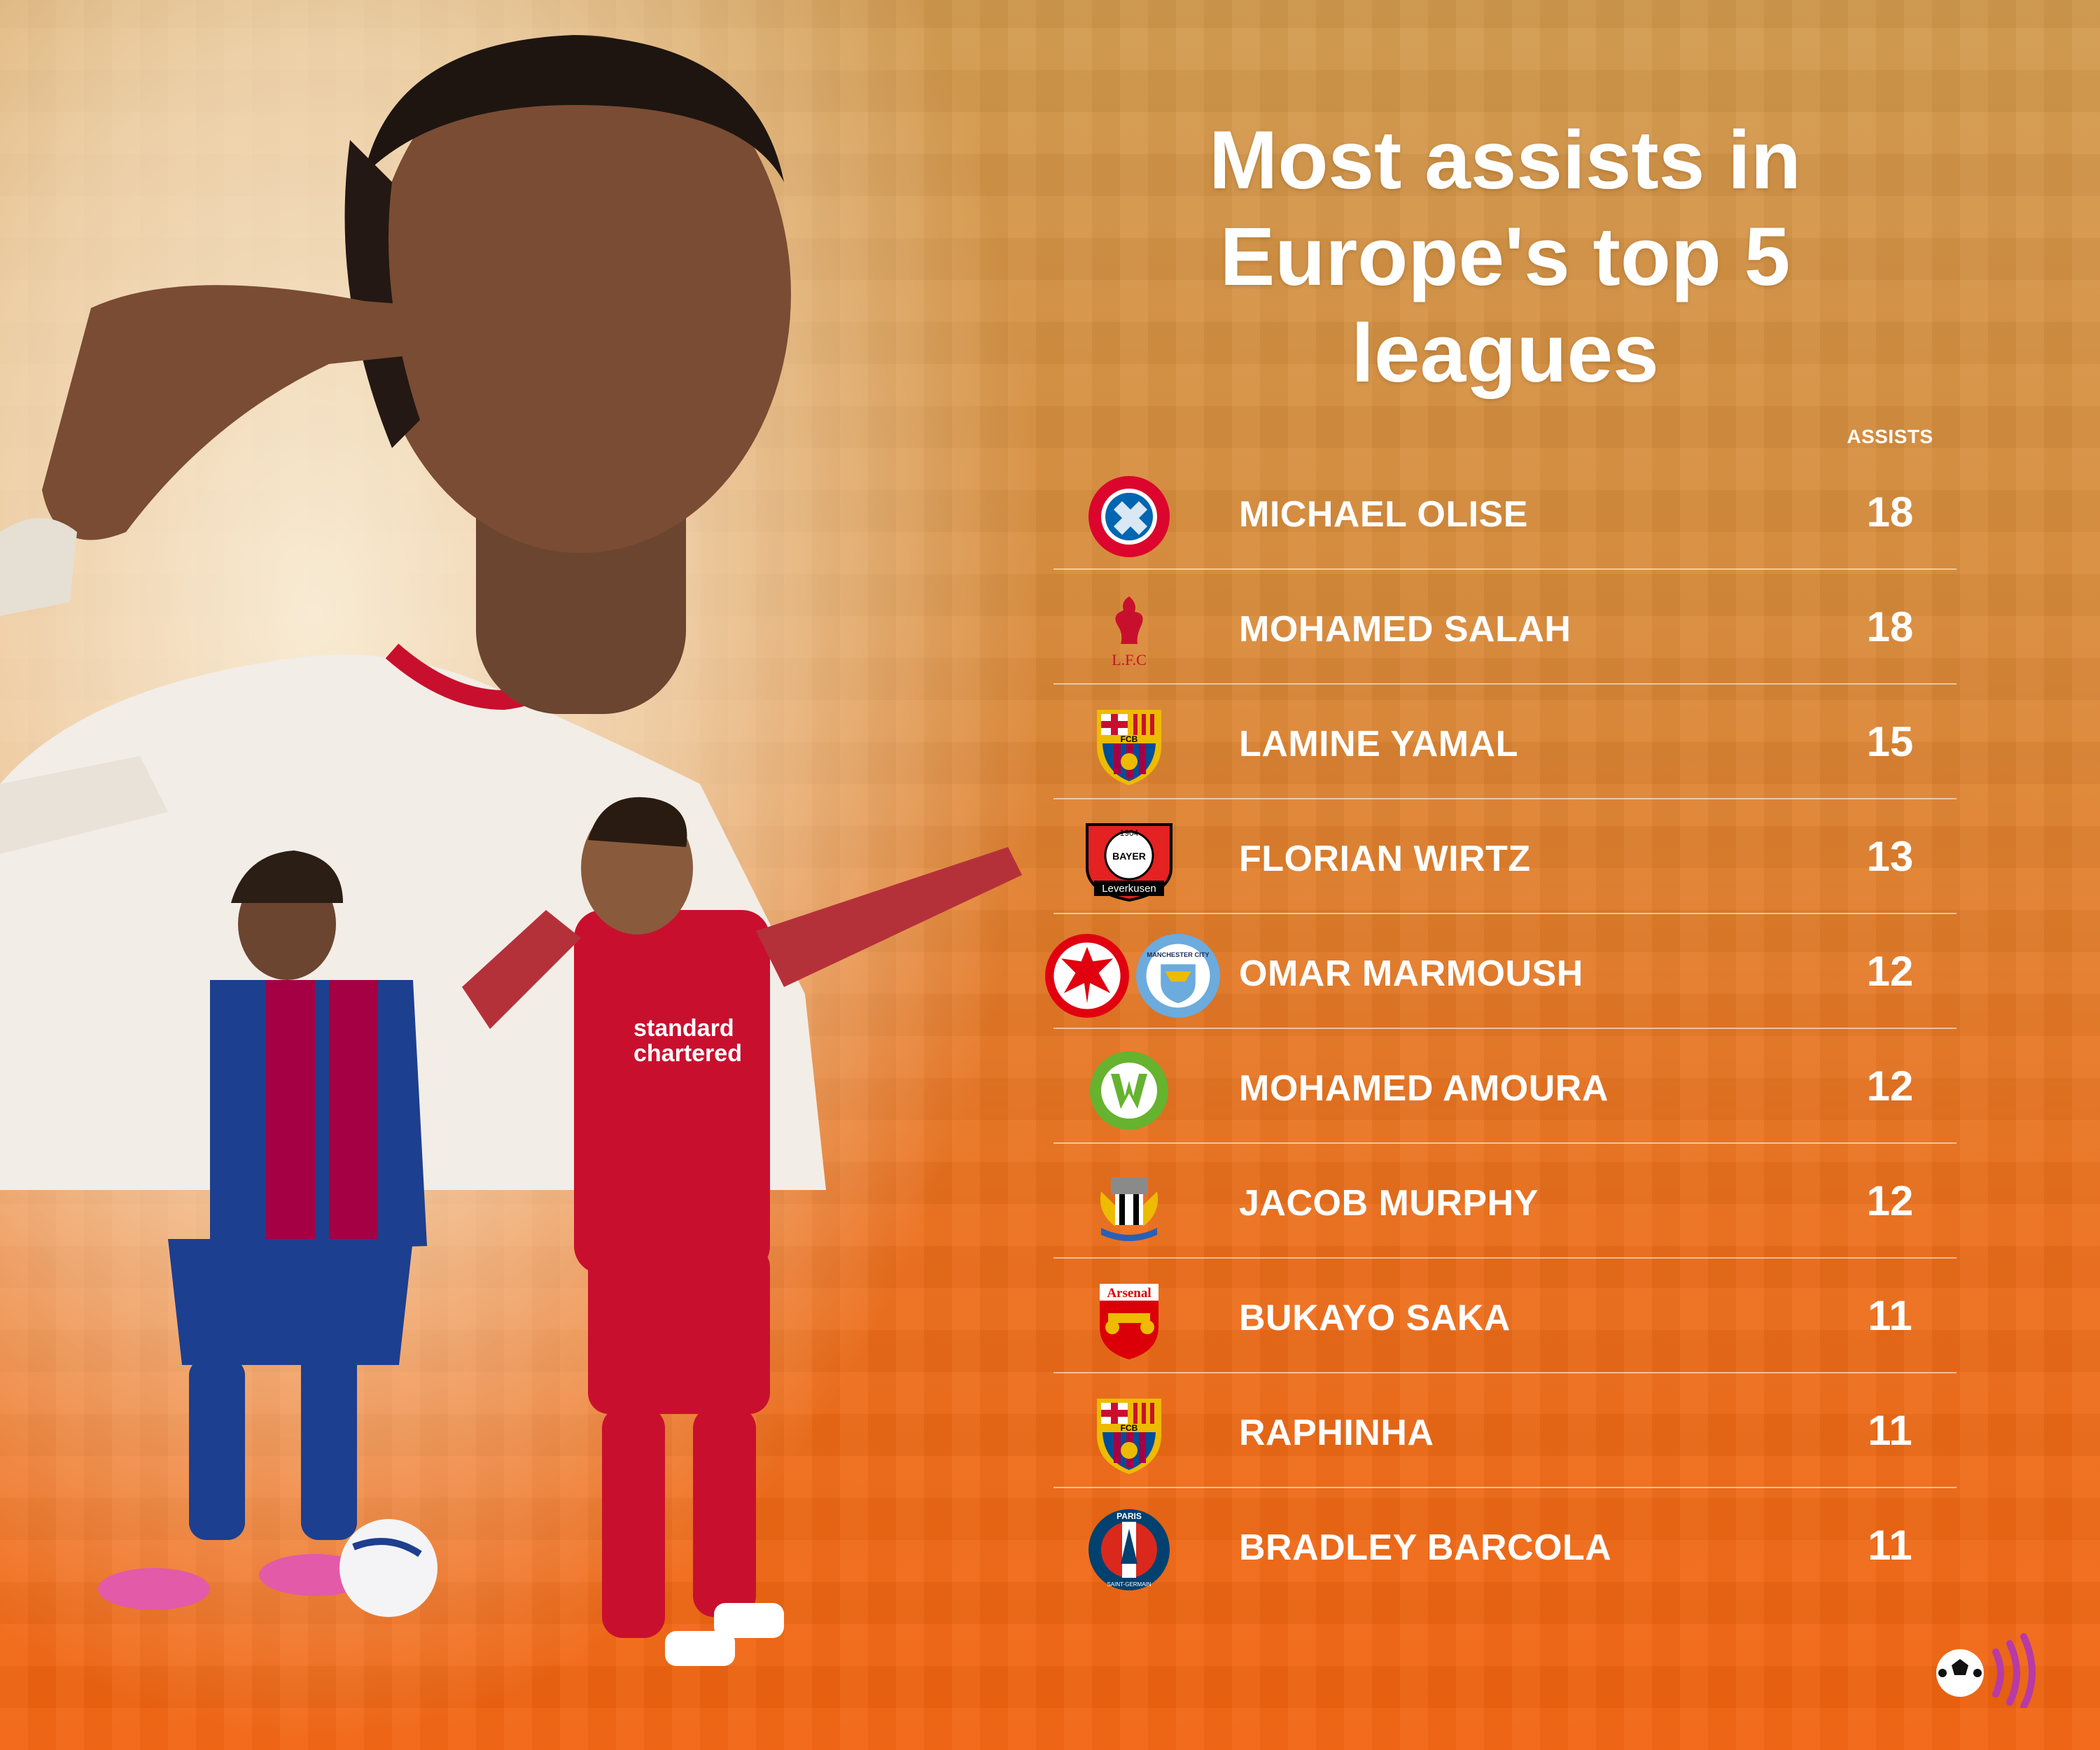 Image resolution: width=2100 pixels, height=1750 pixels. Describe the element at coordinates (1129, 1321) in the screenshot. I see `arsenal-crest-icon: Arsenal` at that location.